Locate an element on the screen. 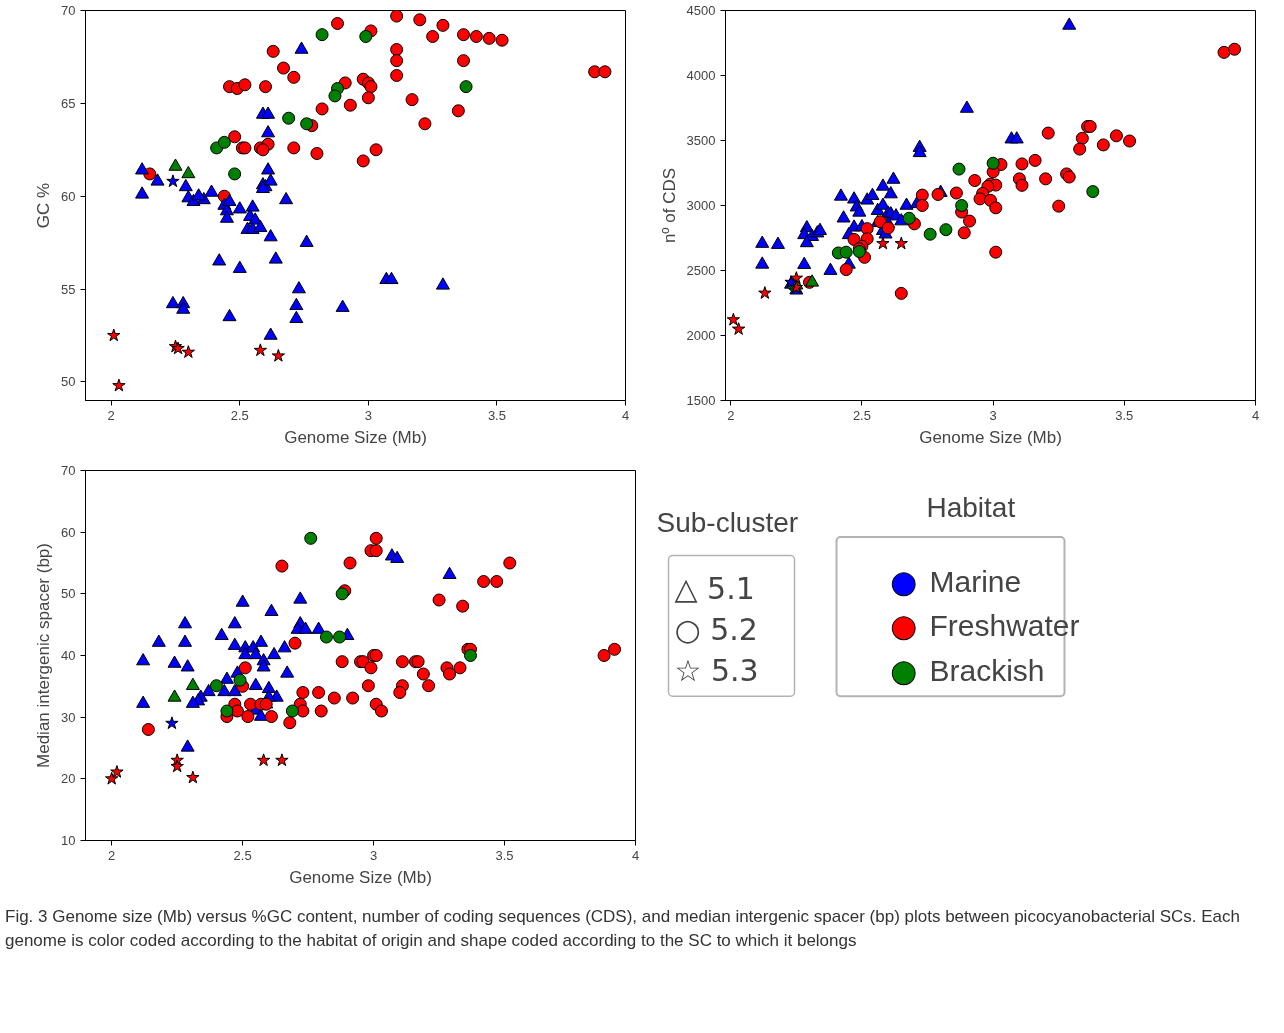 This screenshot has width=1284, height=1033. text: ☆ 5.3 is located at coordinates (716, 670).